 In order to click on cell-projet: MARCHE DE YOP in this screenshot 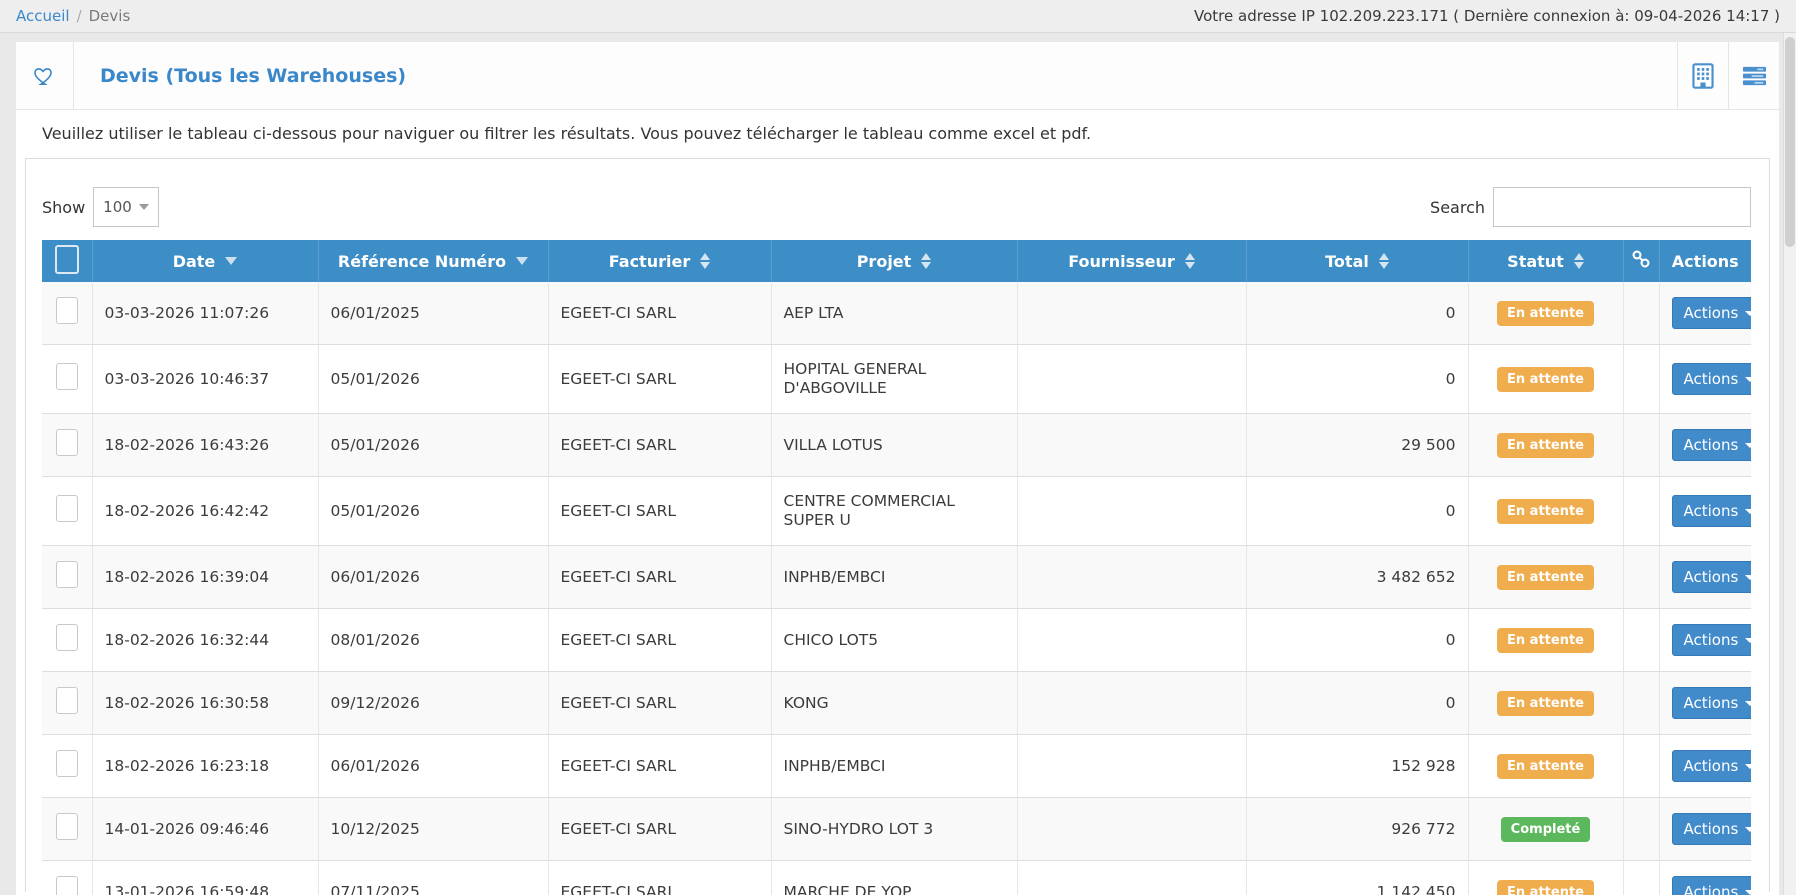, I will do `click(894, 877)`.